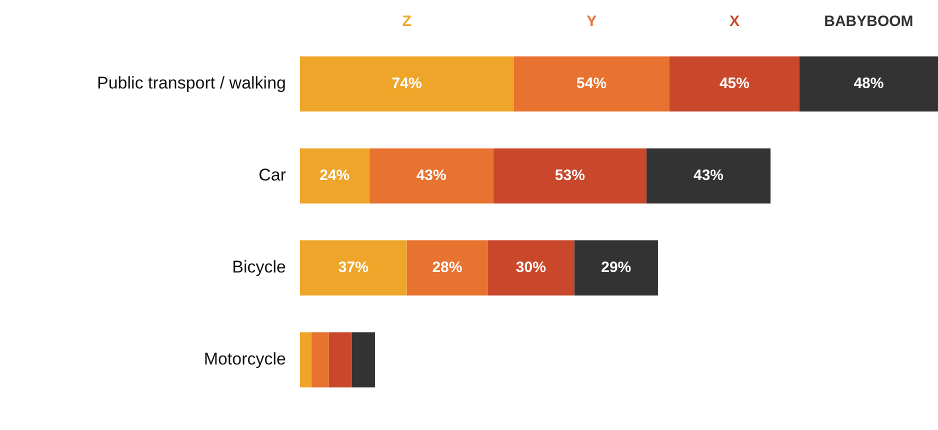 The image size is (938, 430). What do you see at coordinates (734, 21) in the screenshot?
I see `series-label: X` at bounding box center [734, 21].